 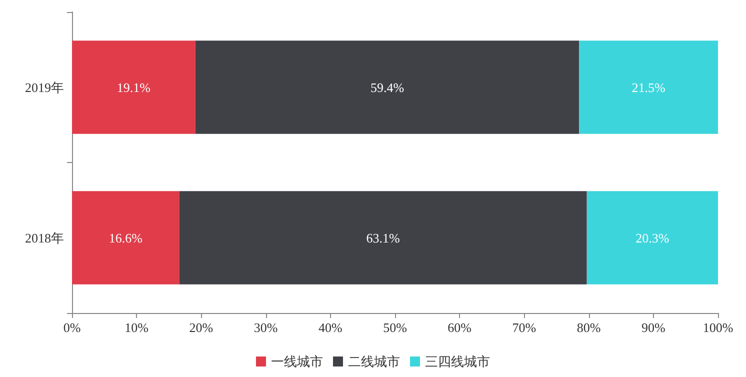 What do you see at coordinates (136, 327) in the screenshot?
I see `x-tick-label: 10%` at bounding box center [136, 327].